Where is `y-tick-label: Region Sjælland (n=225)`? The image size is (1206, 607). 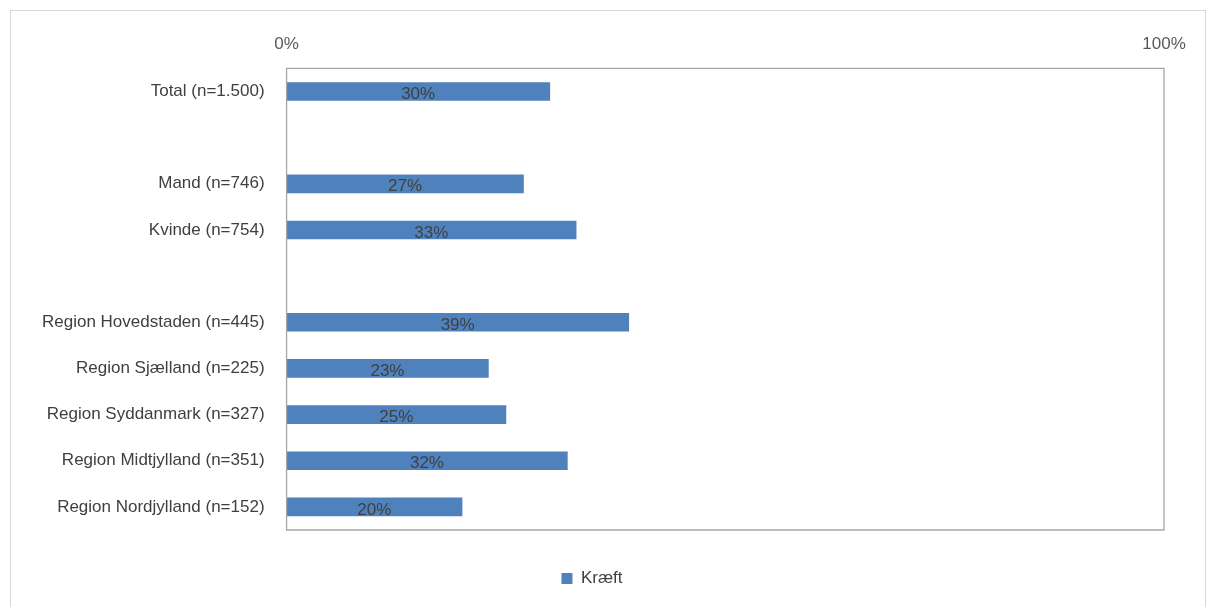
y-tick-label: Region Sjælland (n=225) is located at coordinates (170, 368).